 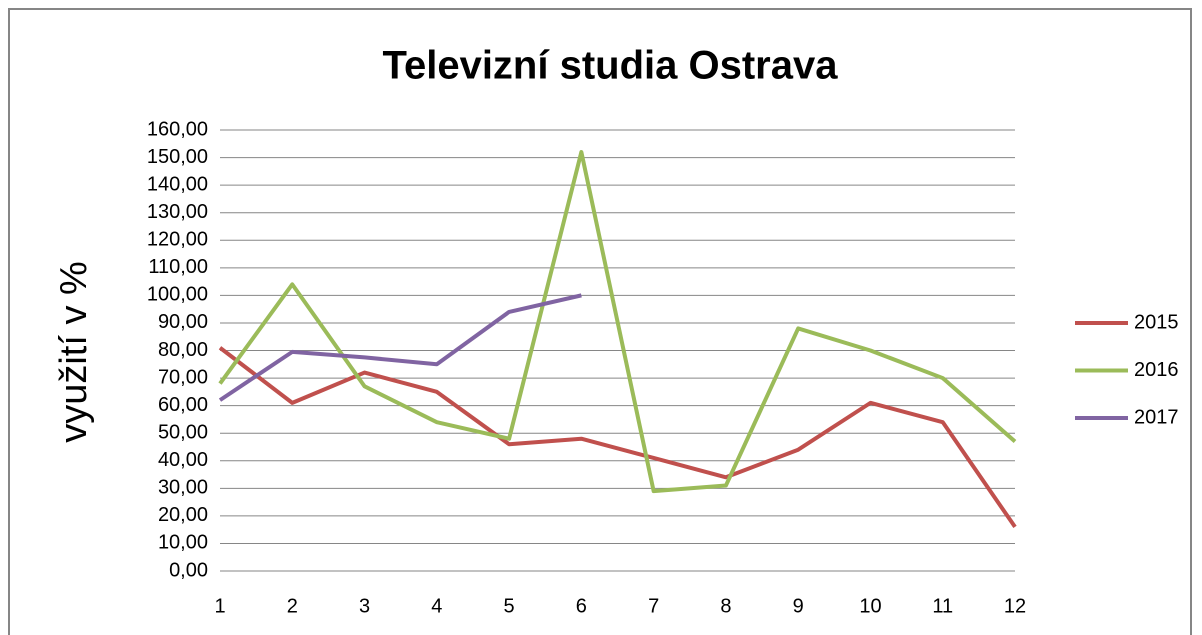 I want to click on y-tick-label: 10,00, so click(x=183, y=543).